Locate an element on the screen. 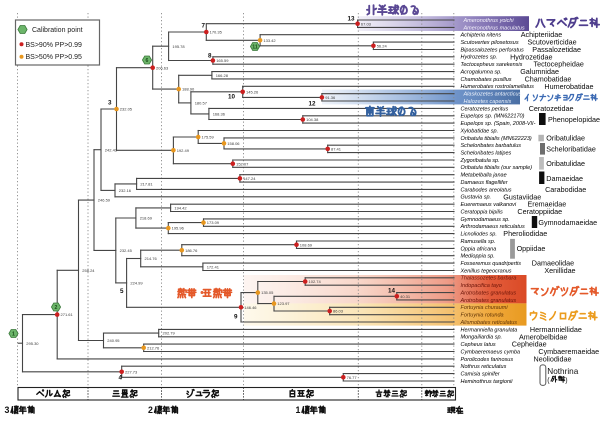  svg-text: 104.38 is located at coordinates (312, 119).